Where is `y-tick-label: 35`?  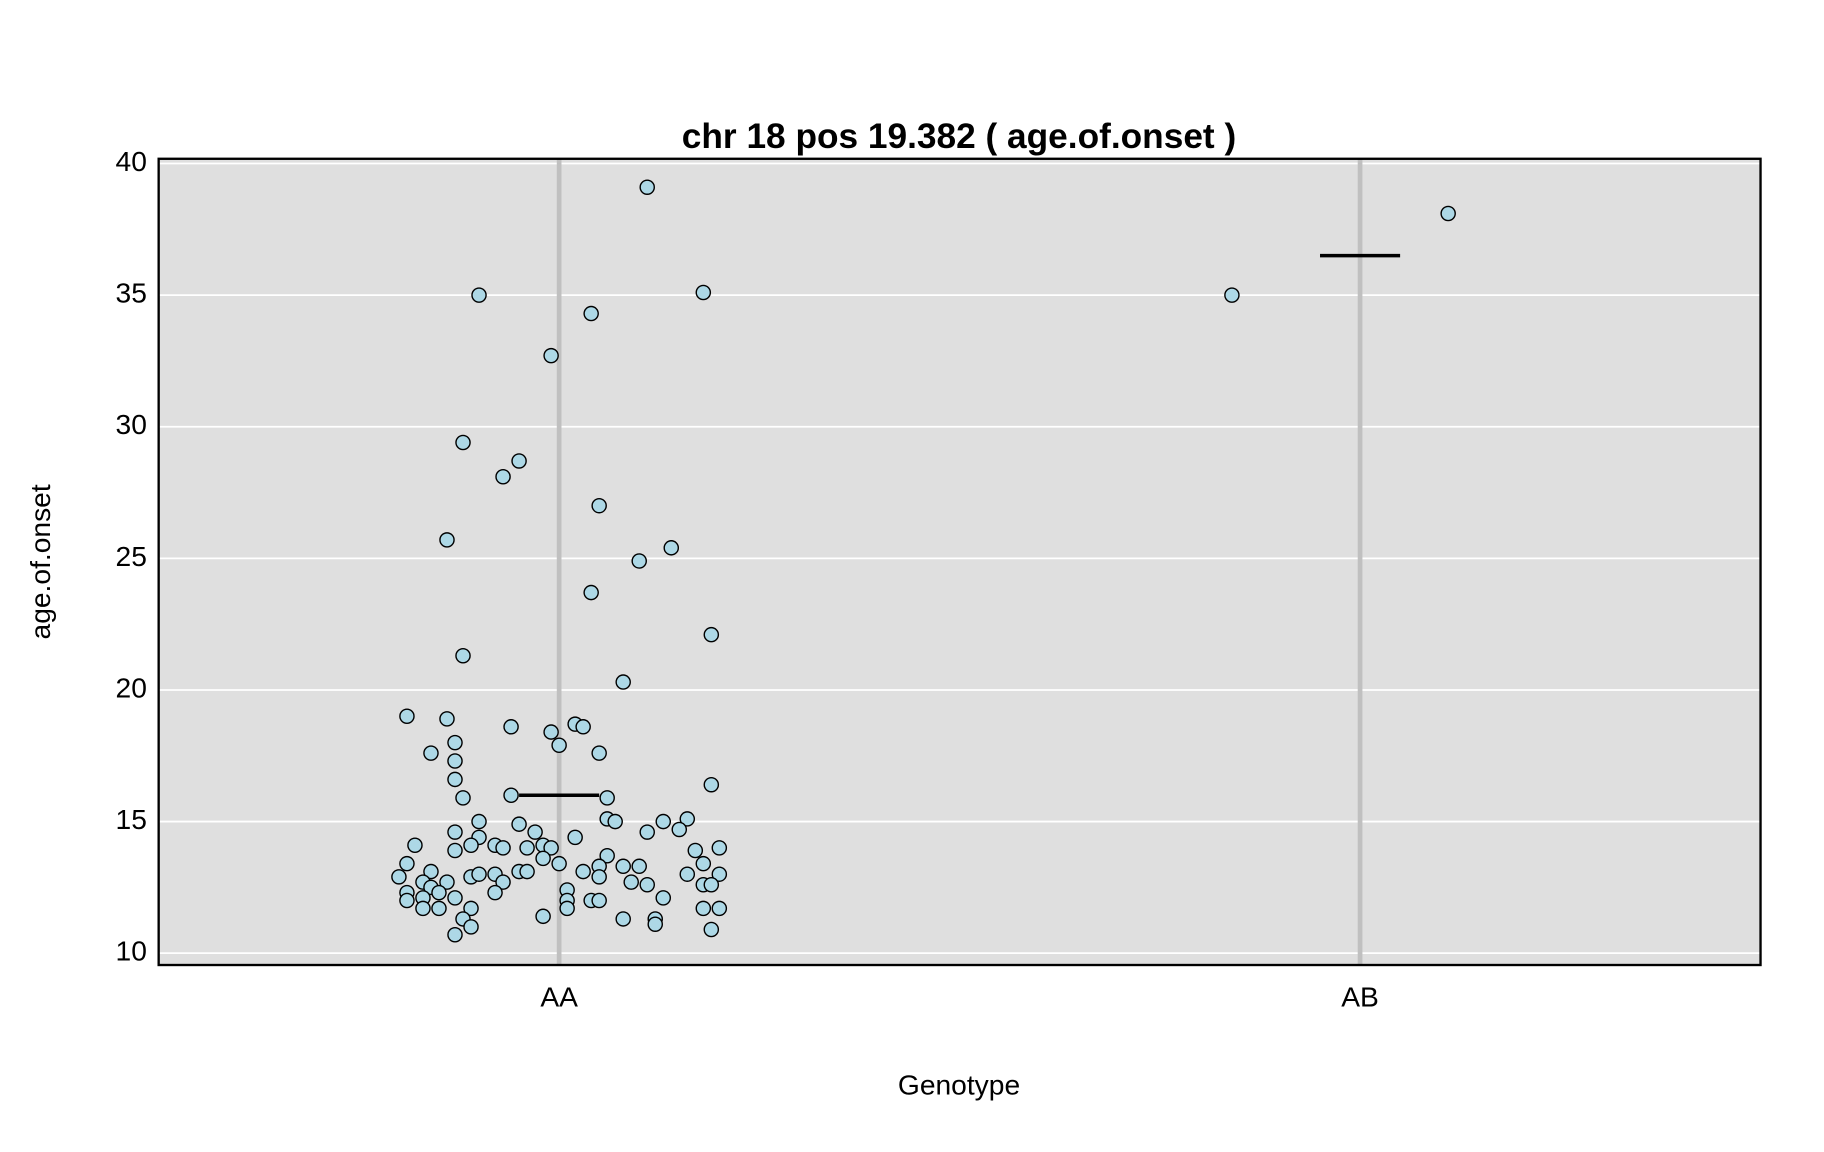
y-tick-label: 35 is located at coordinates (131, 293).